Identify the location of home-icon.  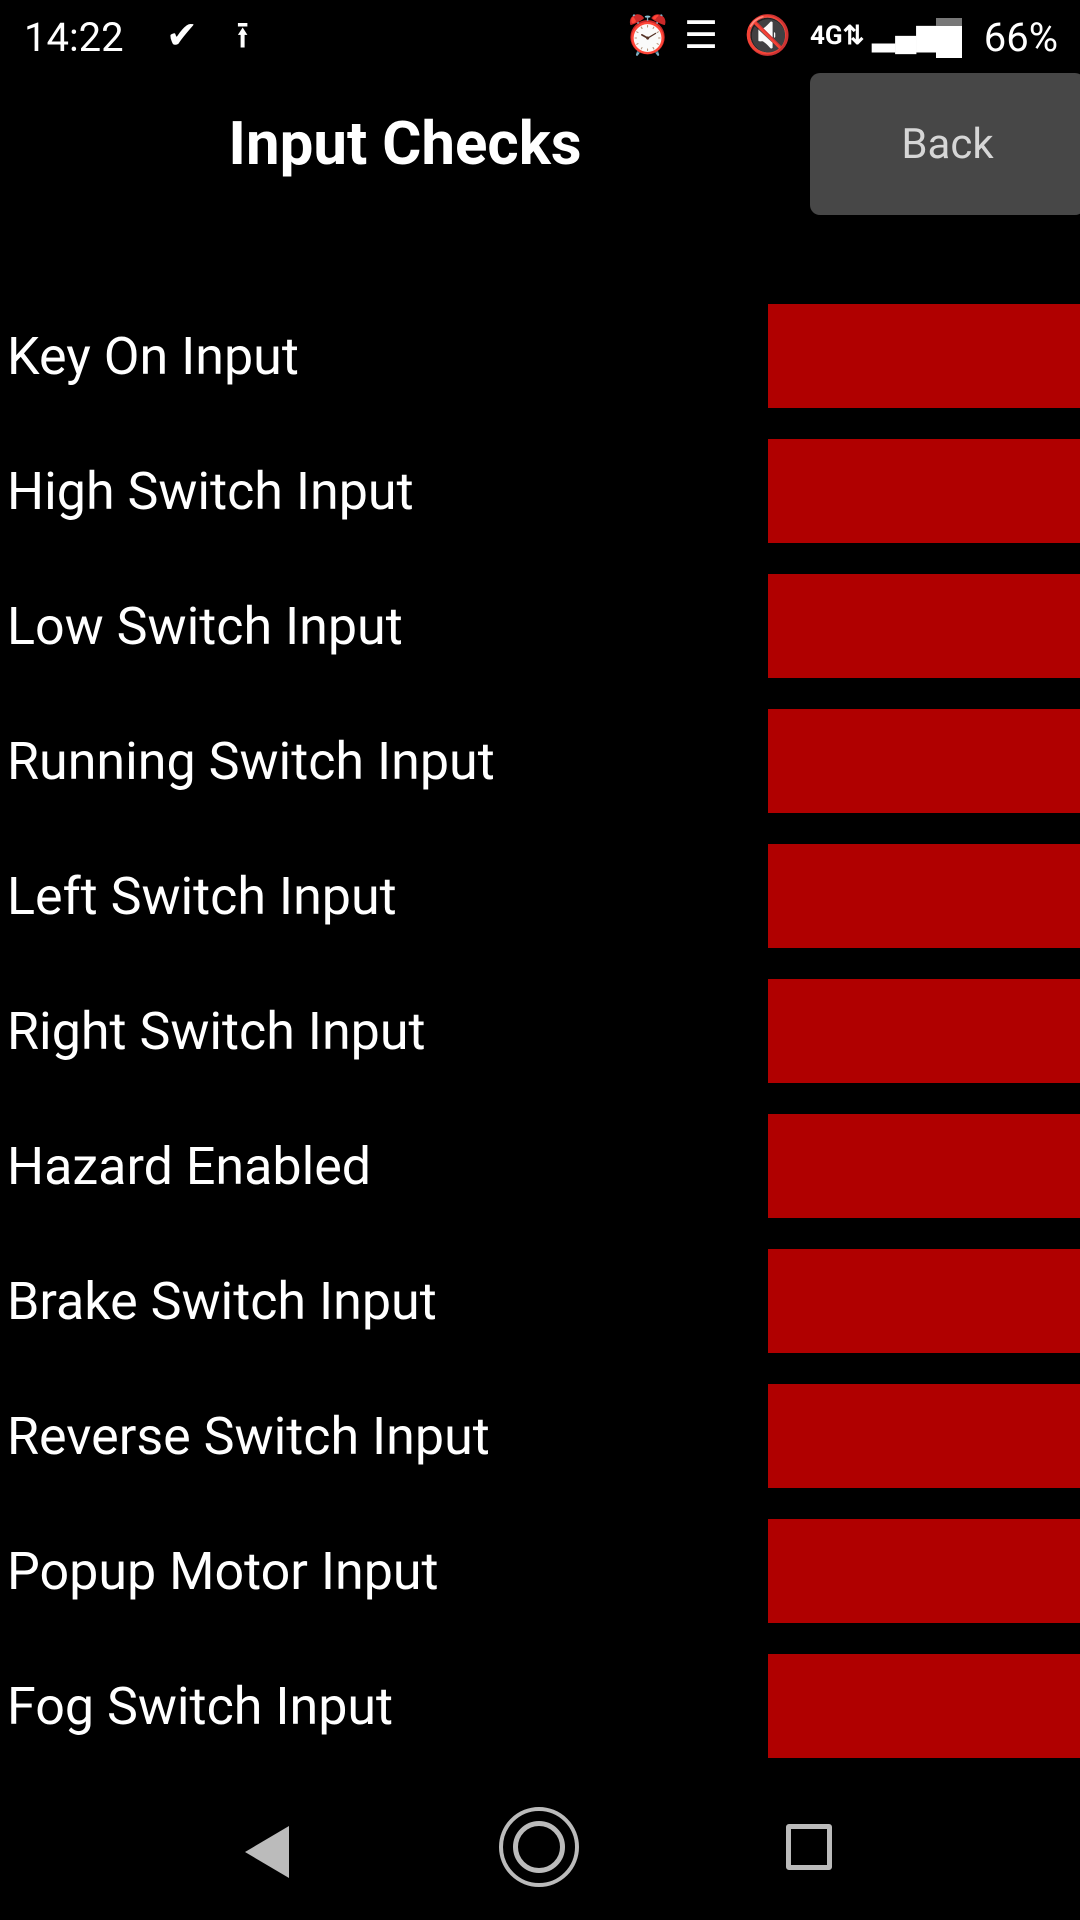
(539, 1847).